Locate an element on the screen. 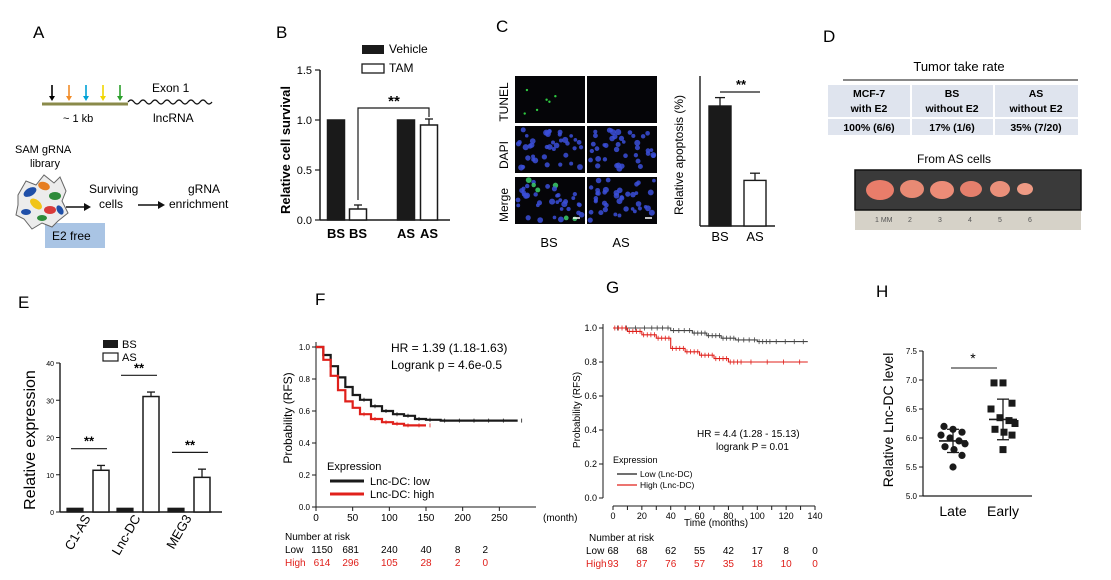  h-ytick-label: 5.5 is located at coordinates (912, 467).